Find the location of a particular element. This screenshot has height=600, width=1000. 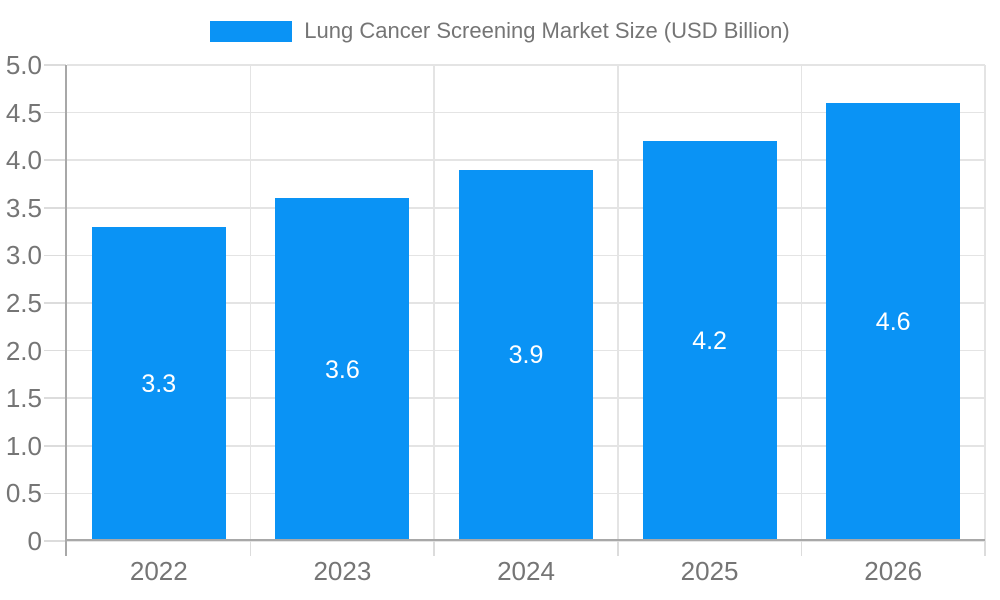

y-axis-label: 4.5 is located at coordinates (23, 112).